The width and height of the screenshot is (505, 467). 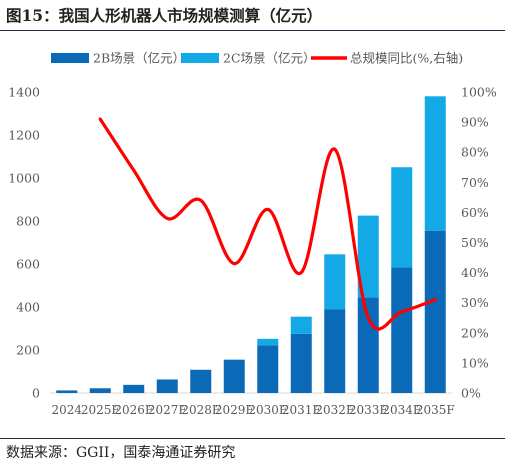 I want to click on y-right-tick-label: 20%, so click(x=475, y=332).